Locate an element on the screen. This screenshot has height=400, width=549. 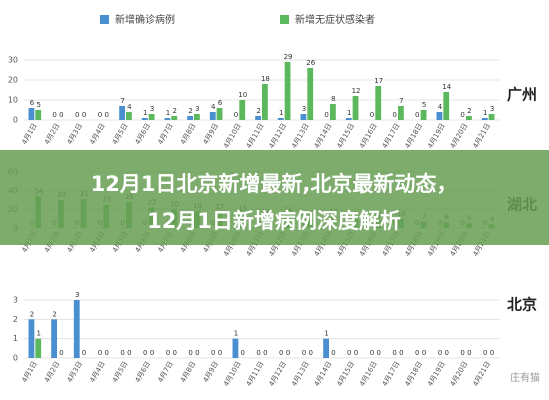
watermark: 庄有猫 is located at coordinates (525, 377).